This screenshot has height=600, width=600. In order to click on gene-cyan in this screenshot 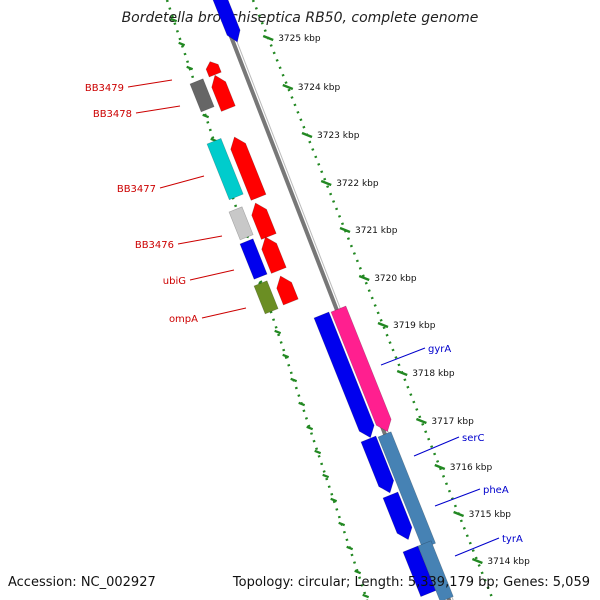, I will do `click(225, 169)`.